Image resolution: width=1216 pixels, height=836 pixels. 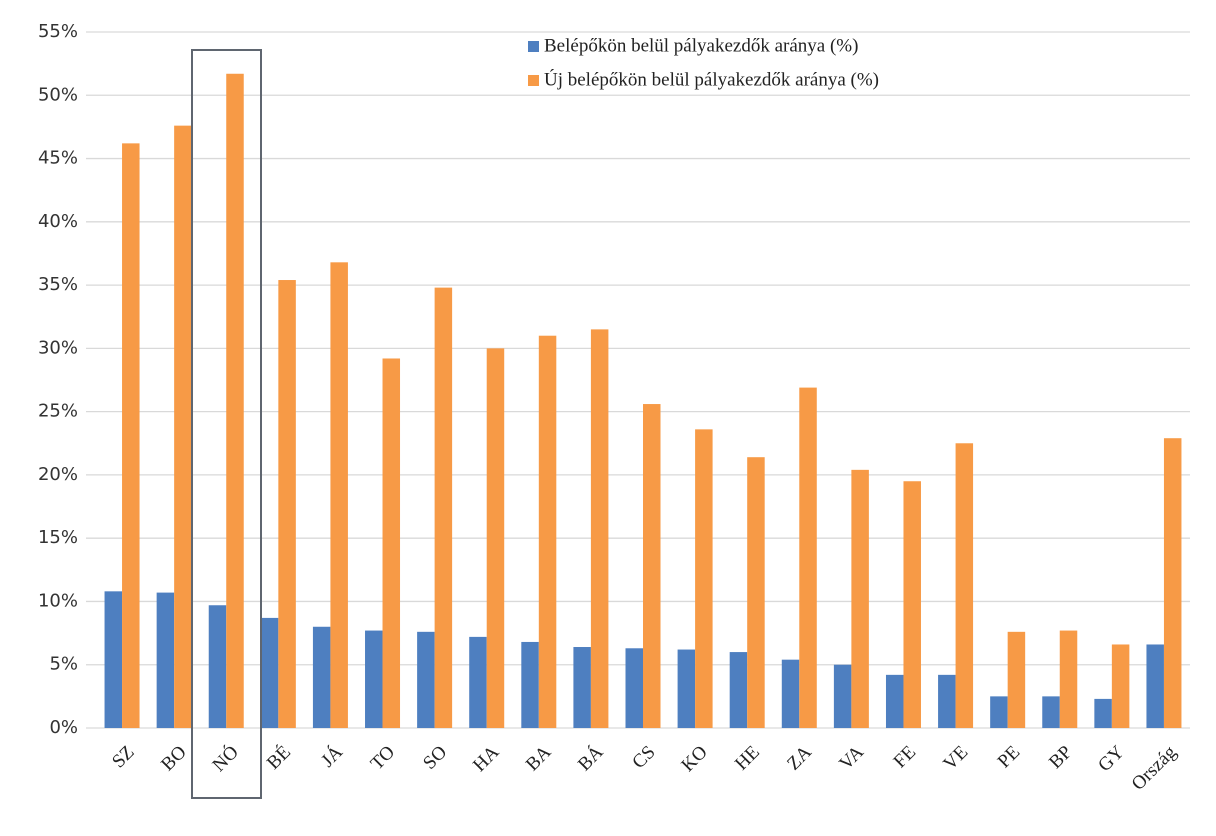 I want to click on x-tick-label: VA, so click(x=851, y=758).